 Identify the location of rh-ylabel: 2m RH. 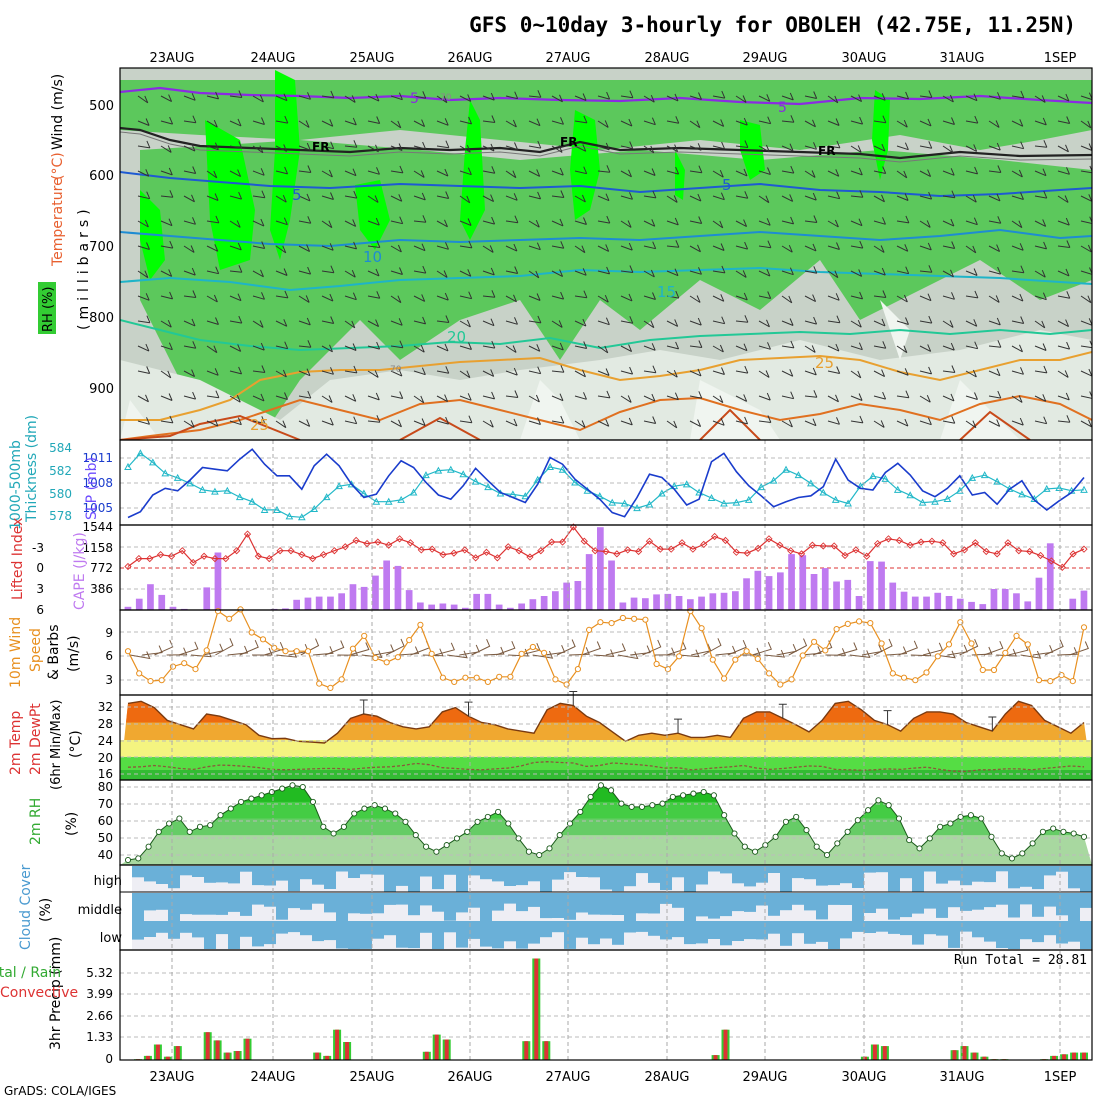
(36, 821).